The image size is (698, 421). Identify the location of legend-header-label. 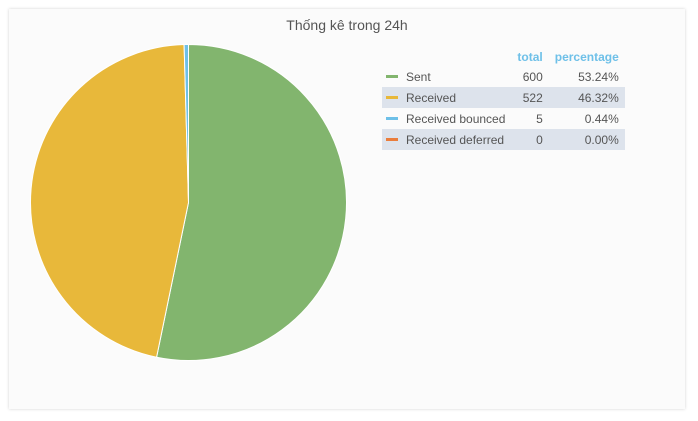
(446, 56).